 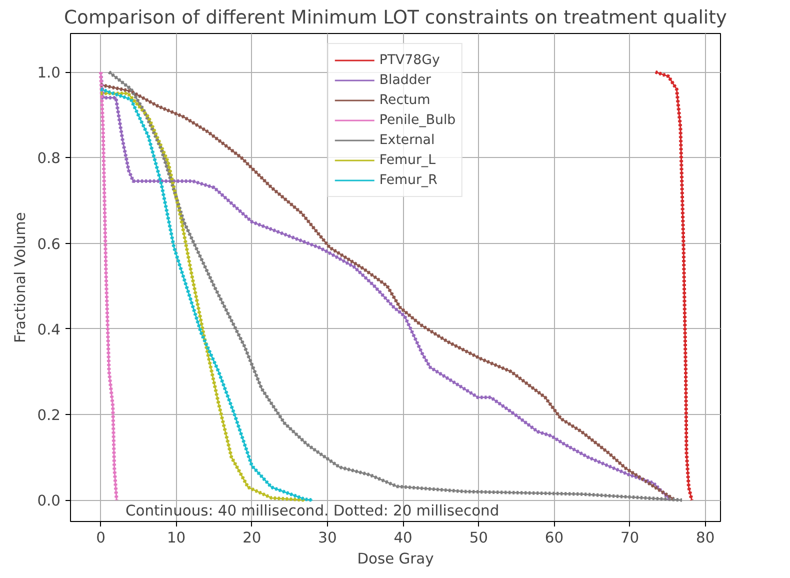 What do you see at coordinates (630, 538) in the screenshot?
I see `x-tick-label: 70` at bounding box center [630, 538].